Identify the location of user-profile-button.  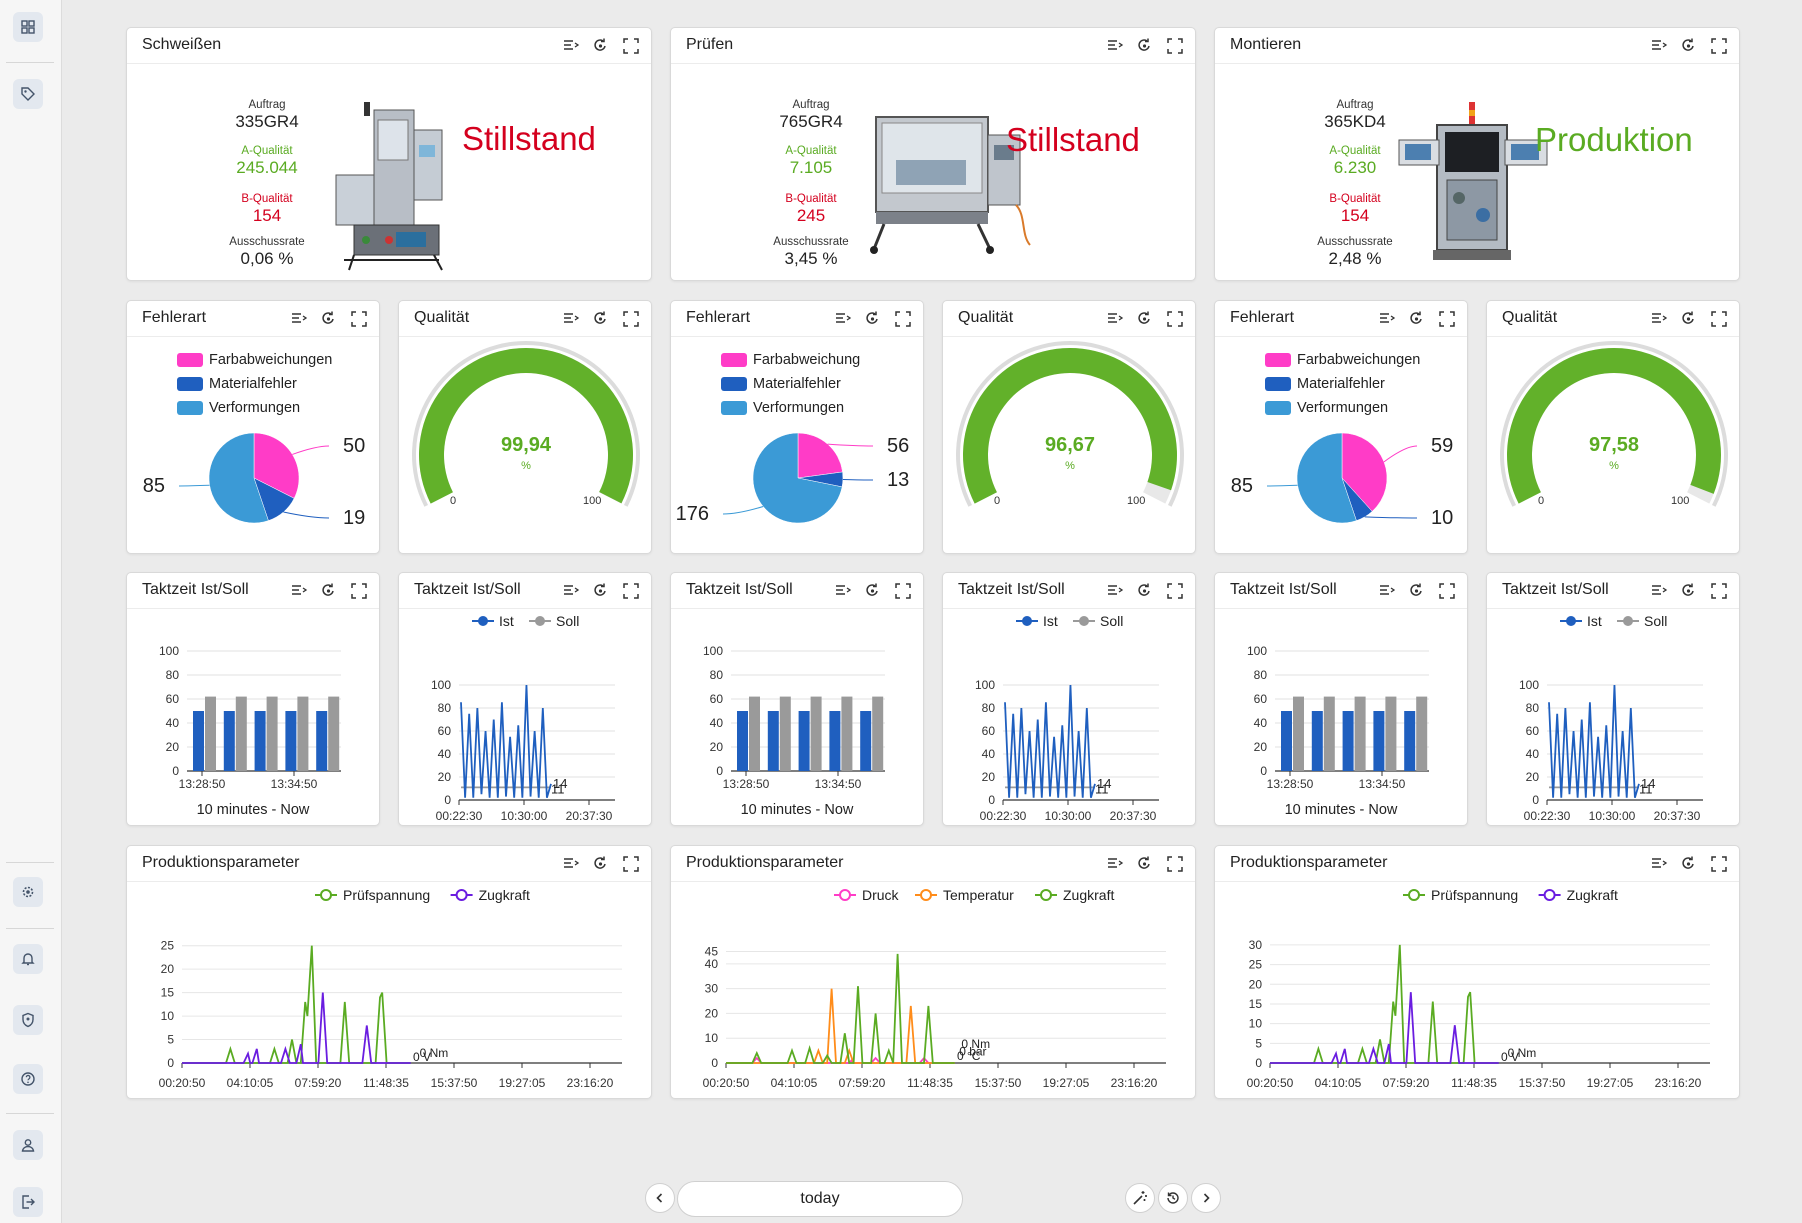
(28, 1145).